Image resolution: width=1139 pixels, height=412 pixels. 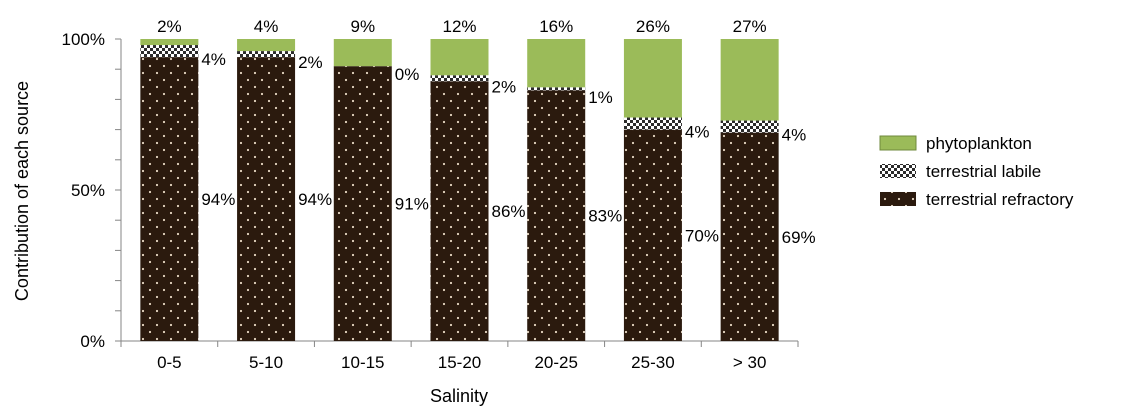 I want to click on y-tick-label: 0%, so click(x=92, y=341).